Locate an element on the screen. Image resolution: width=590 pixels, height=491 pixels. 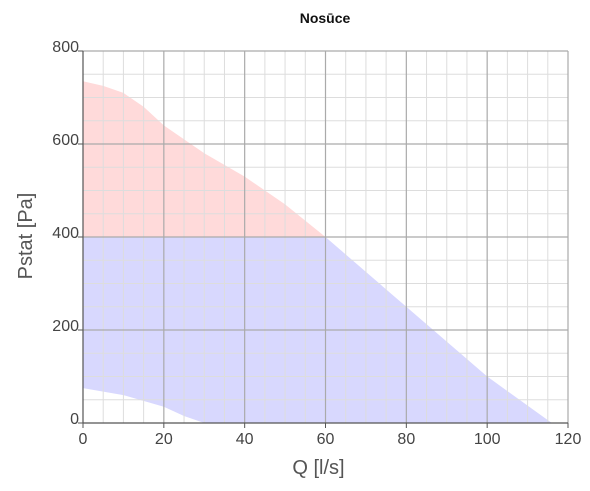
x-axis-label: Q [l/s] is located at coordinates (318, 468).